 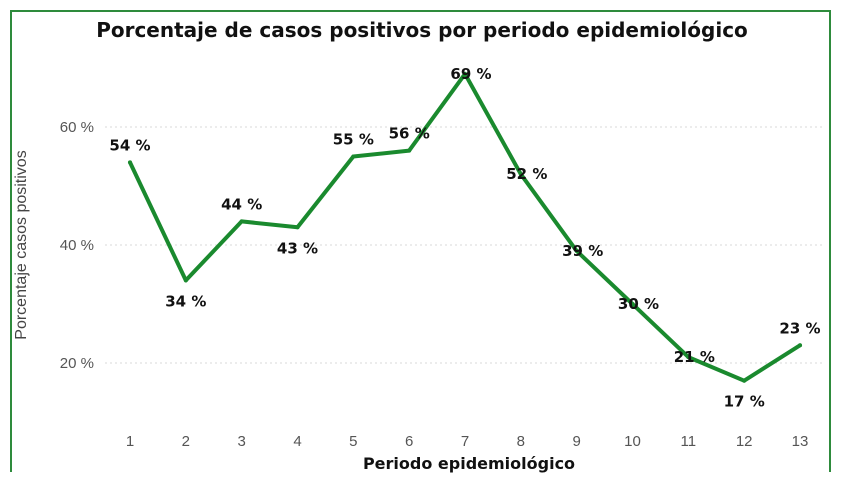 I want to click on y-tick-label: 20 %, so click(x=77, y=363).